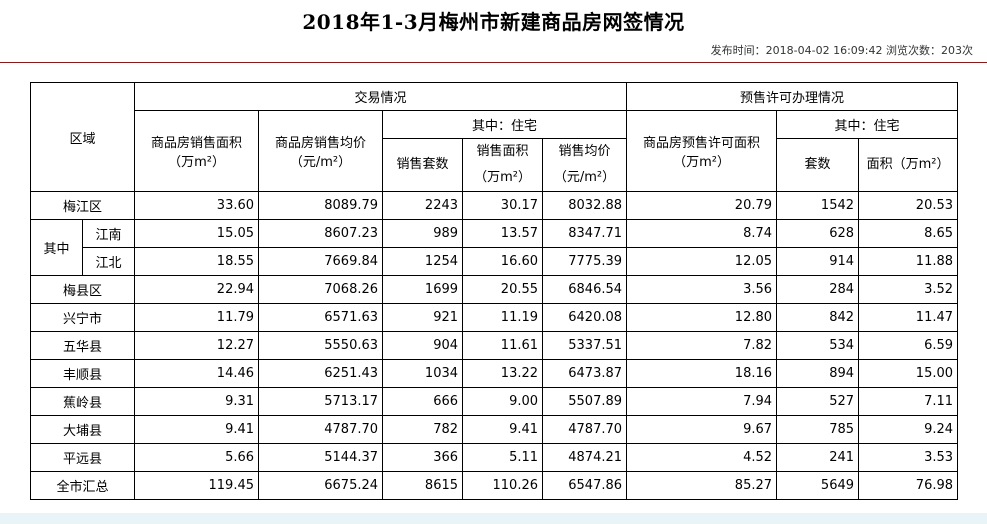 Image resolution: width=987 pixels, height=524 pixels. What do you see at coordinates (908, 457) in the screenshot?
I see `cell-presale-res-area: 3.53` at bounding box center [908, 457].